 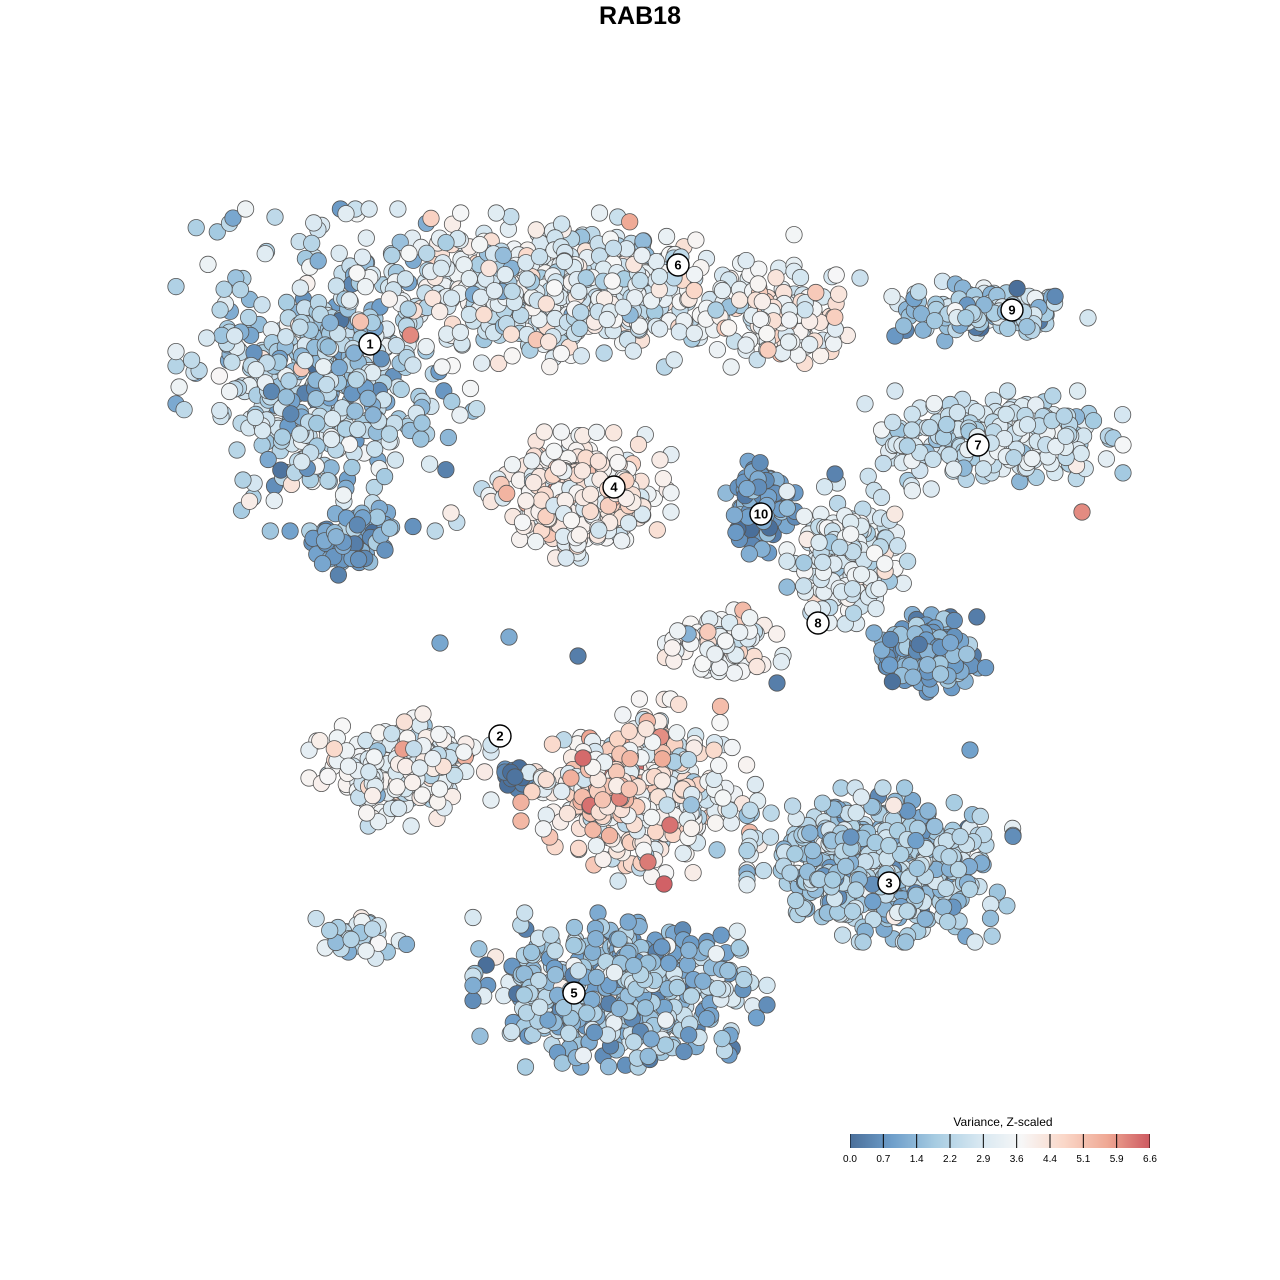 I want to click on cluster-label-9: 9, so click(x=1012, y=310).